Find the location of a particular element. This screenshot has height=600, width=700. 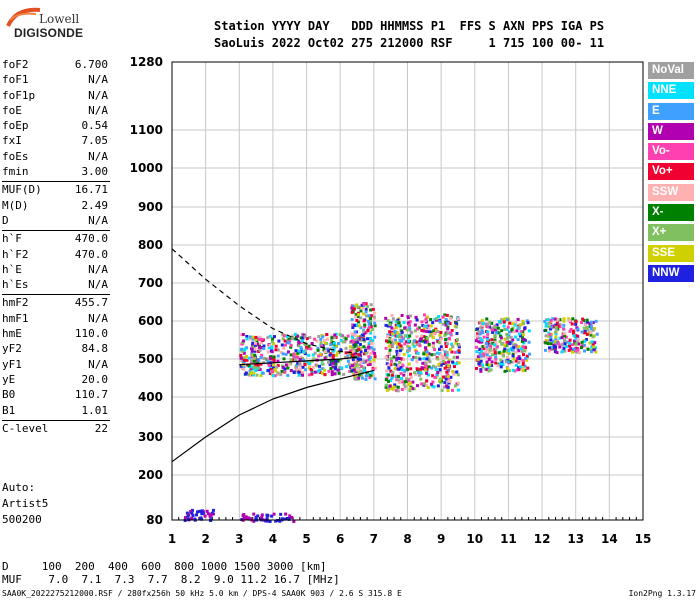

param-row: fmin 3.00 is located at coordinates (56, 172).